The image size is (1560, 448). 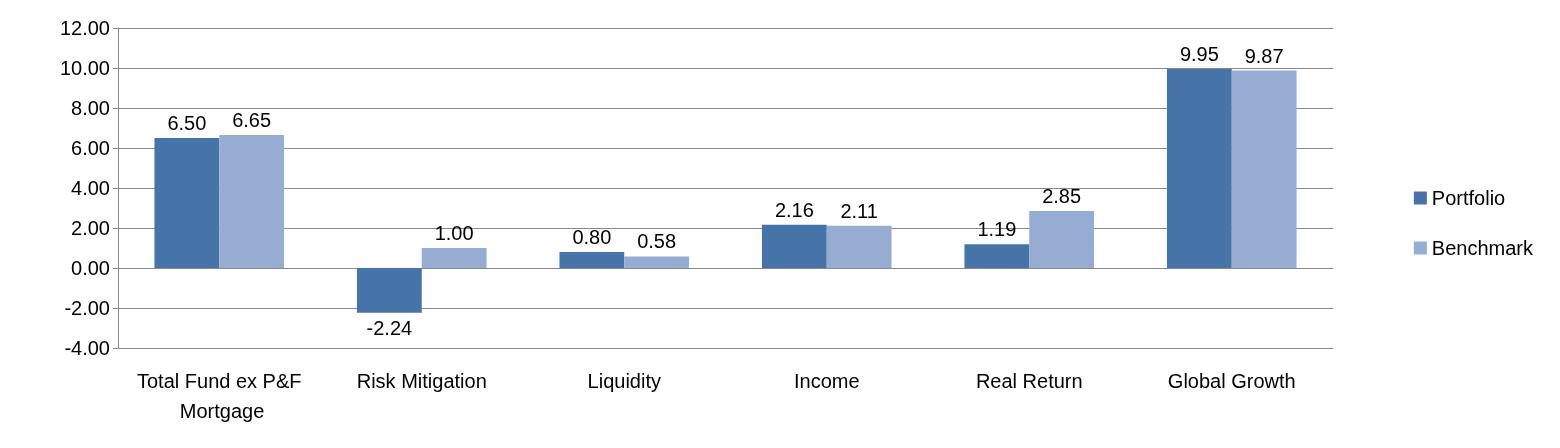 I want to click on data-label: 9.87, so click(x=1264, y=55).